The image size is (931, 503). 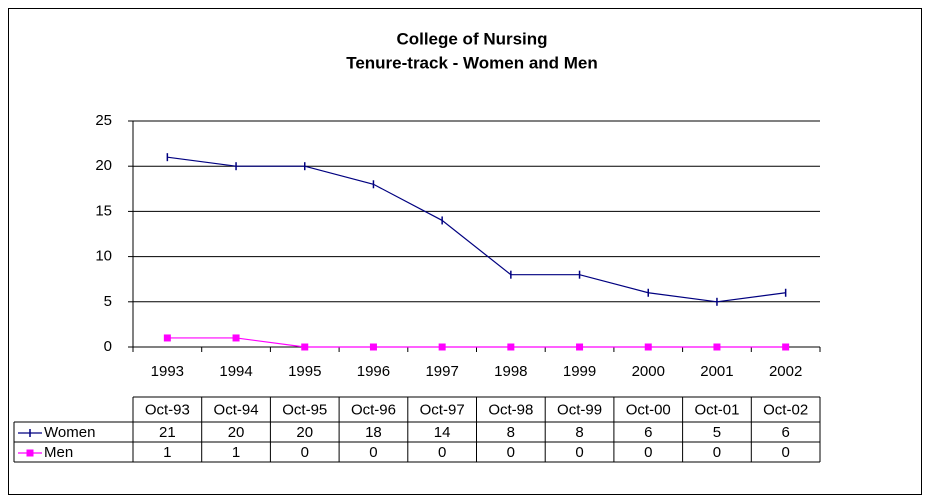 What do you see at coordinates (373, 432) in the screenshot?
I see `table-cell: 18` at bounding box center [373, 432].